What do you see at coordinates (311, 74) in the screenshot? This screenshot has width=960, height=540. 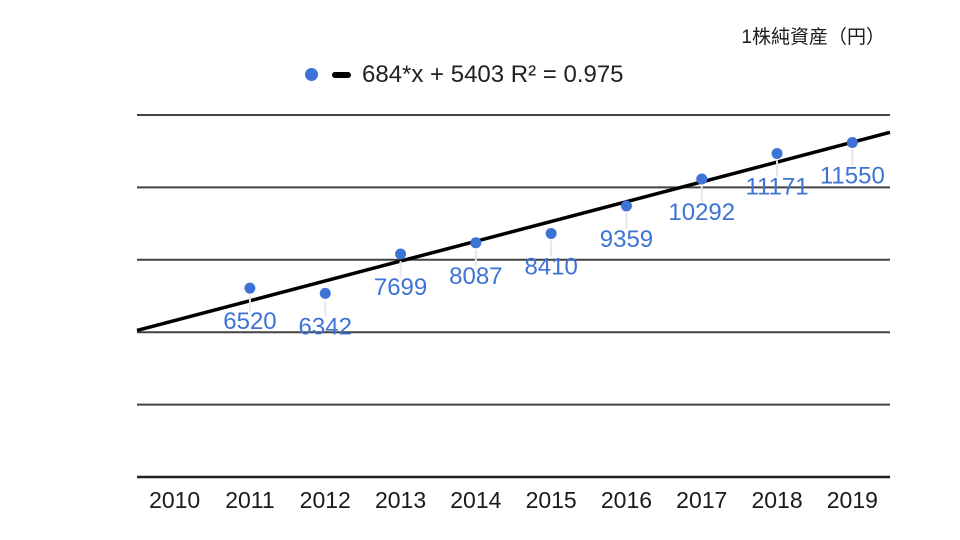 I see `series-marker-icon` at bounding box center [311, 74].